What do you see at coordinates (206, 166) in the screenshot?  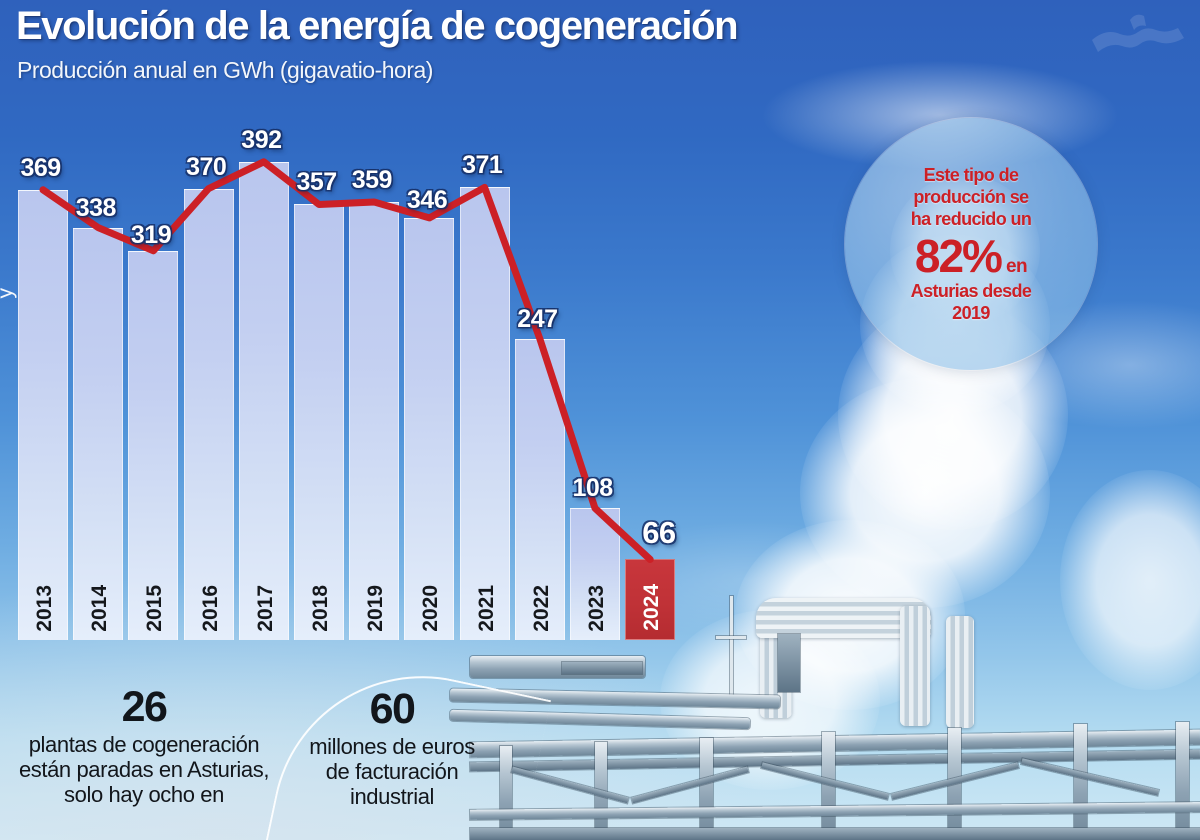 I see `bar-value-2016: 370` at bounding box center [206, 166].